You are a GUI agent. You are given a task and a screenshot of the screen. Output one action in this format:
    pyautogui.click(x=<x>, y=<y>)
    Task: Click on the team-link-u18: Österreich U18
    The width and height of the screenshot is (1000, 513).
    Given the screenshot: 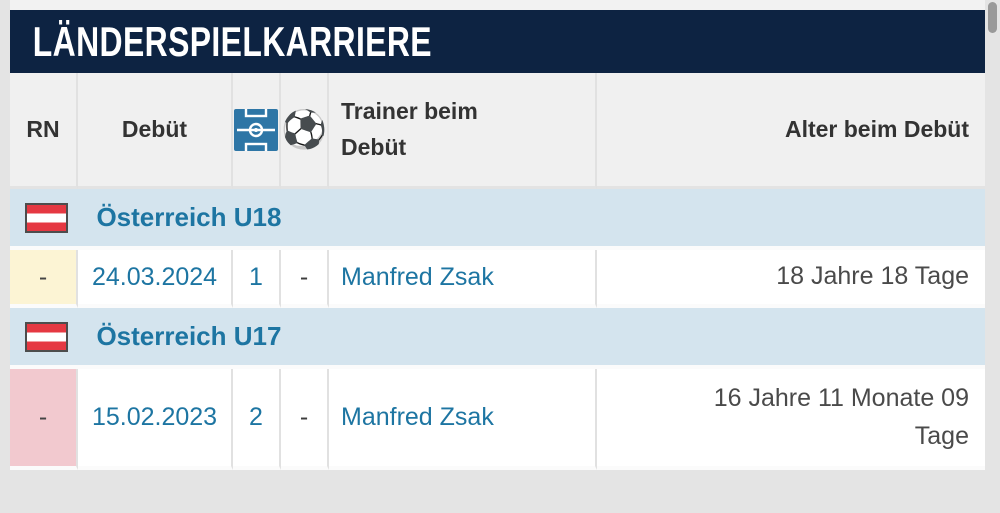 What is the action you would take?
    pyautogui.click(x=189, y=217)
    